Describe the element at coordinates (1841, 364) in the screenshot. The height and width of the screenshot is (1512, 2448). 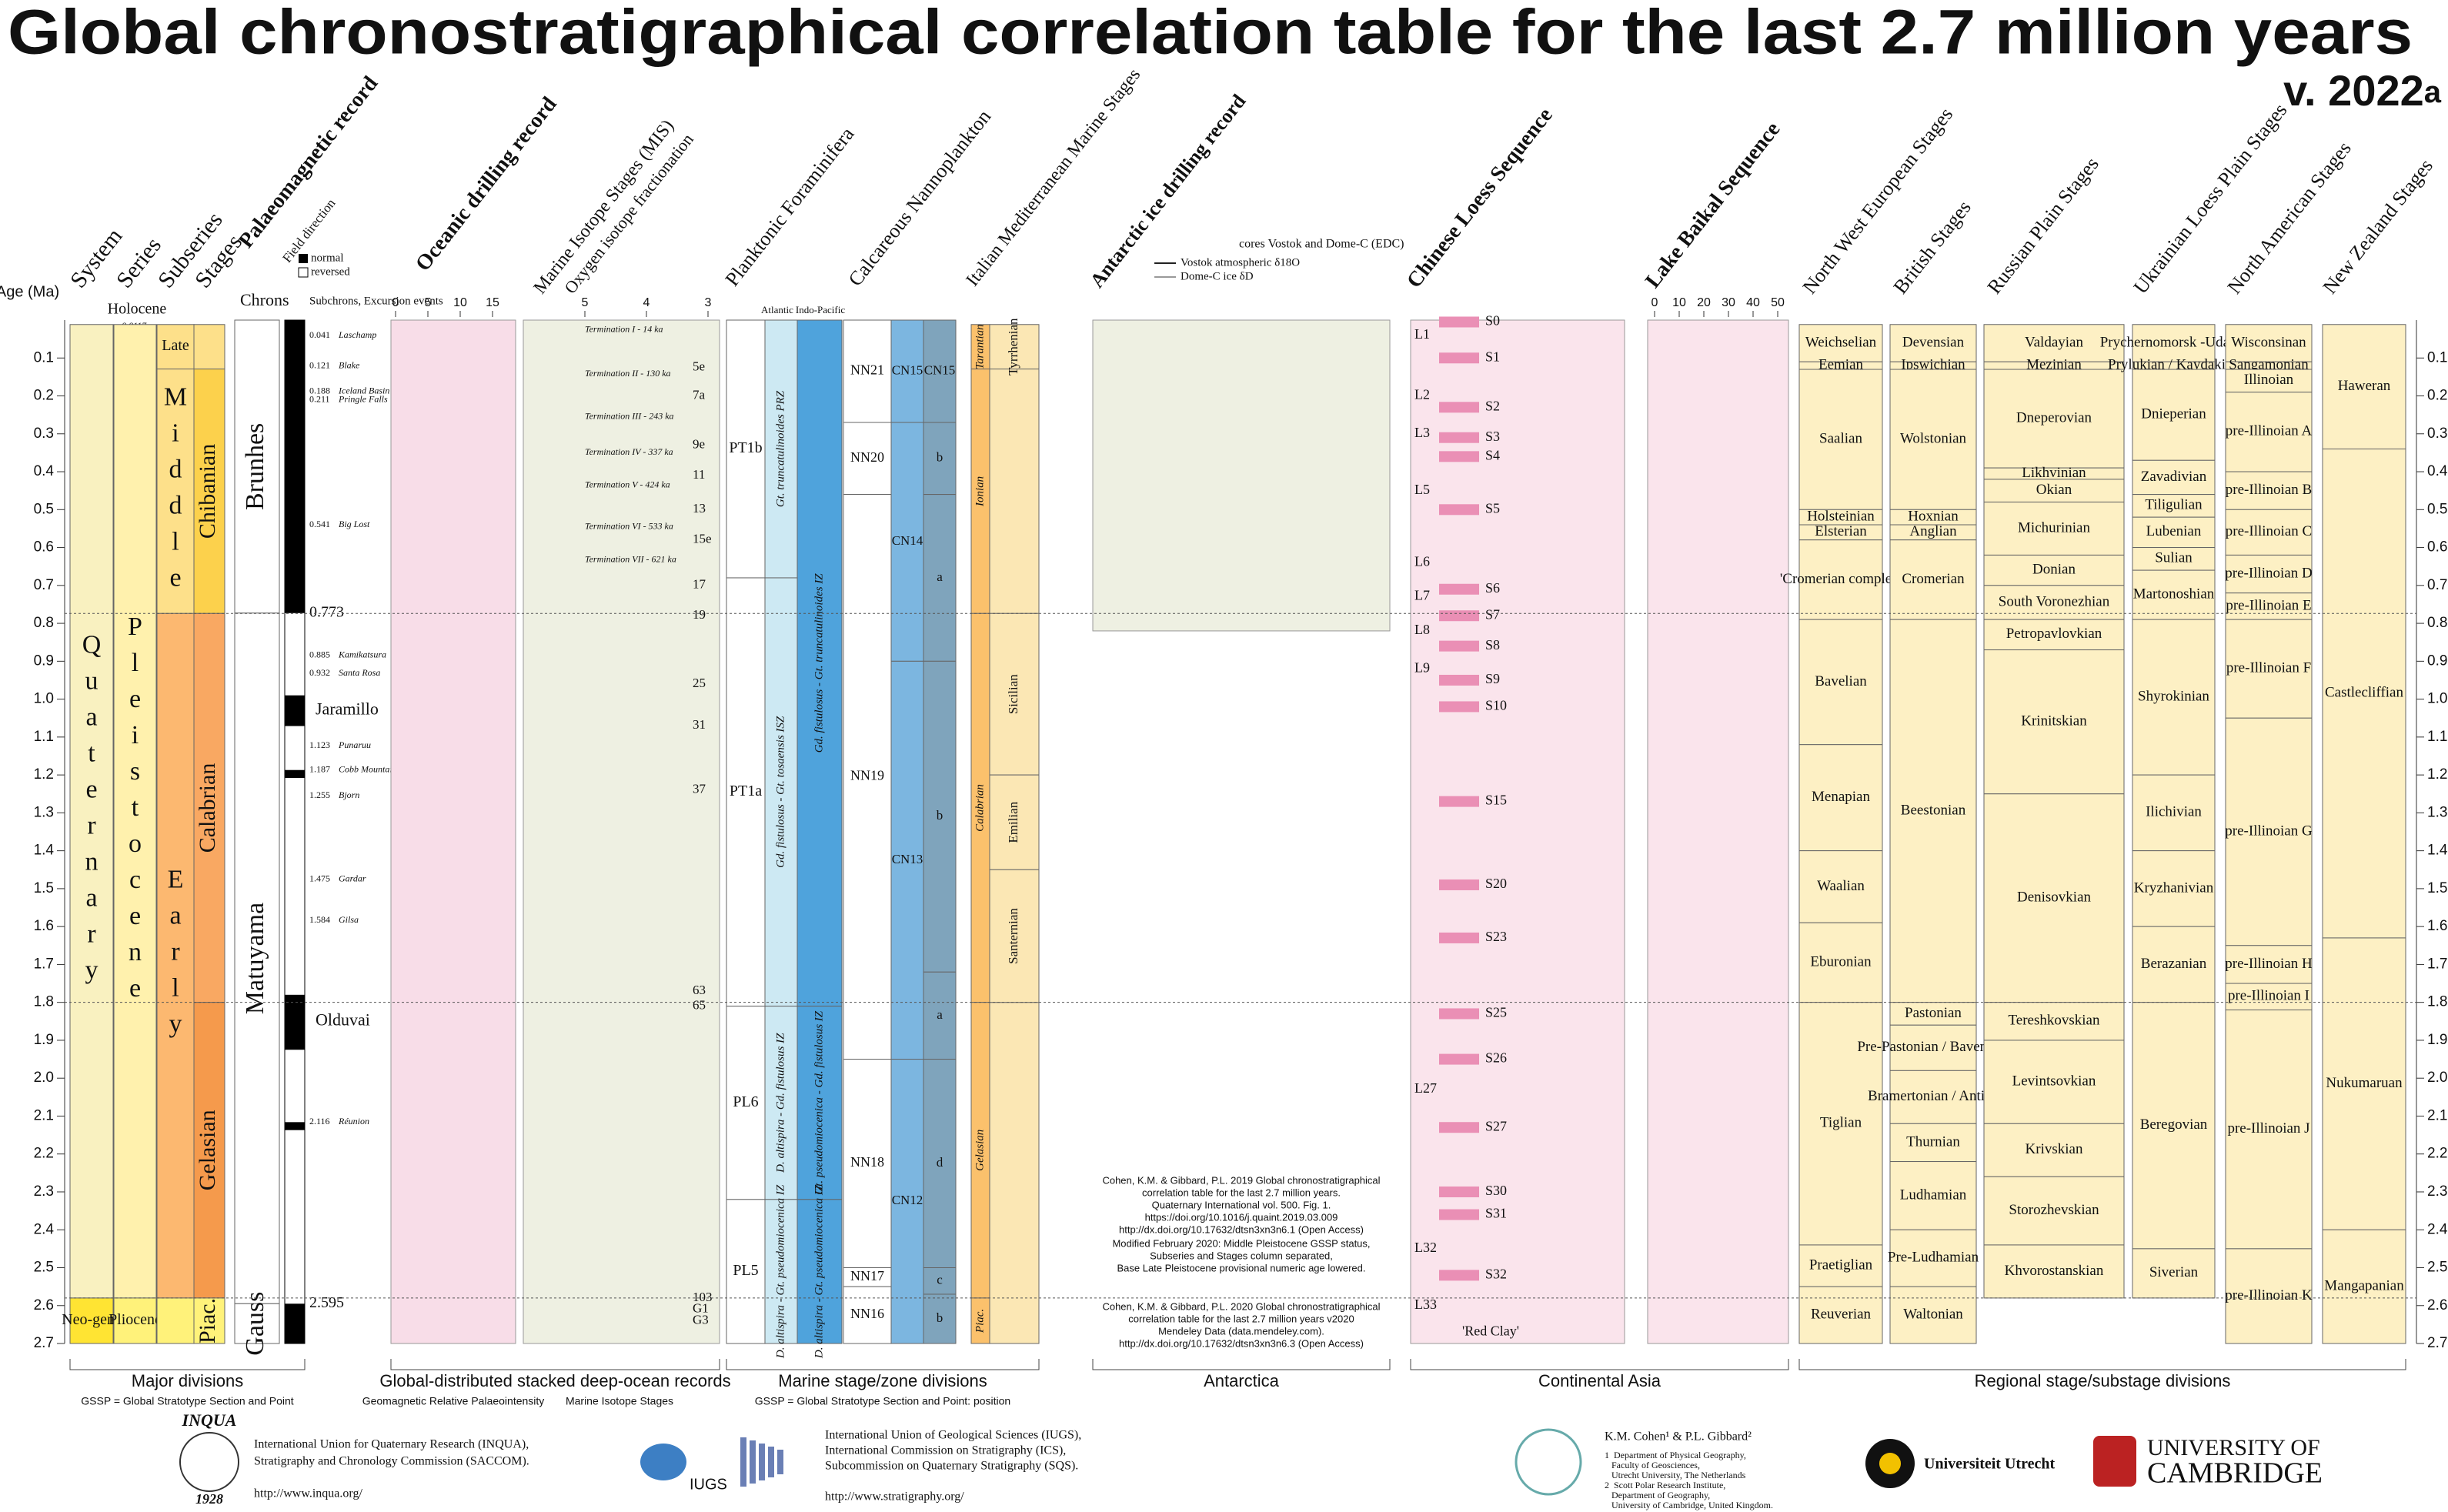
I see `nw-europe-stage-label: Eemian` at that location.